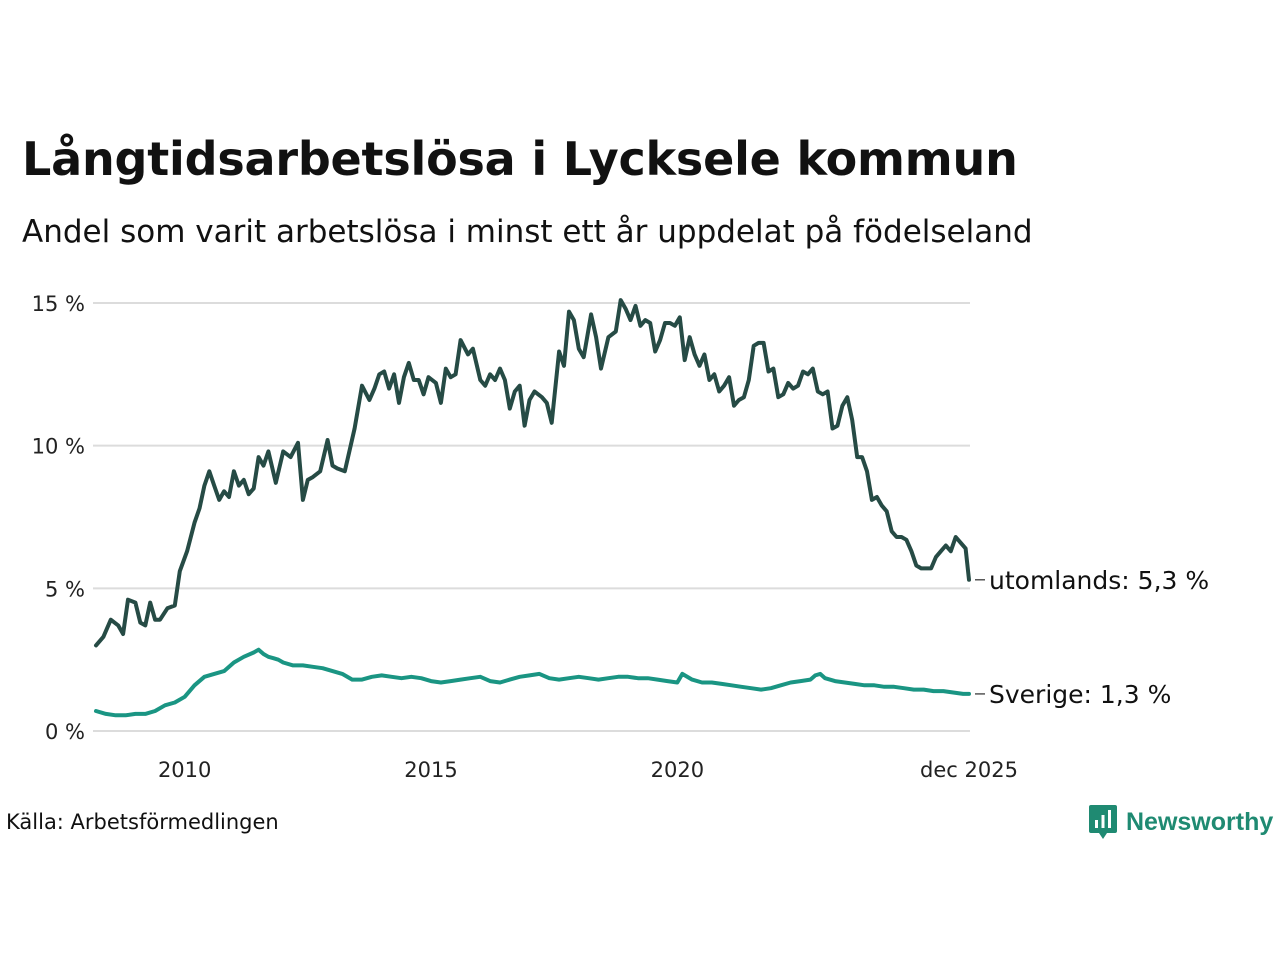 This screenshot has width=1280, height=960. I want to click on brand-logo: Newsworthy, so click(1180, 822).